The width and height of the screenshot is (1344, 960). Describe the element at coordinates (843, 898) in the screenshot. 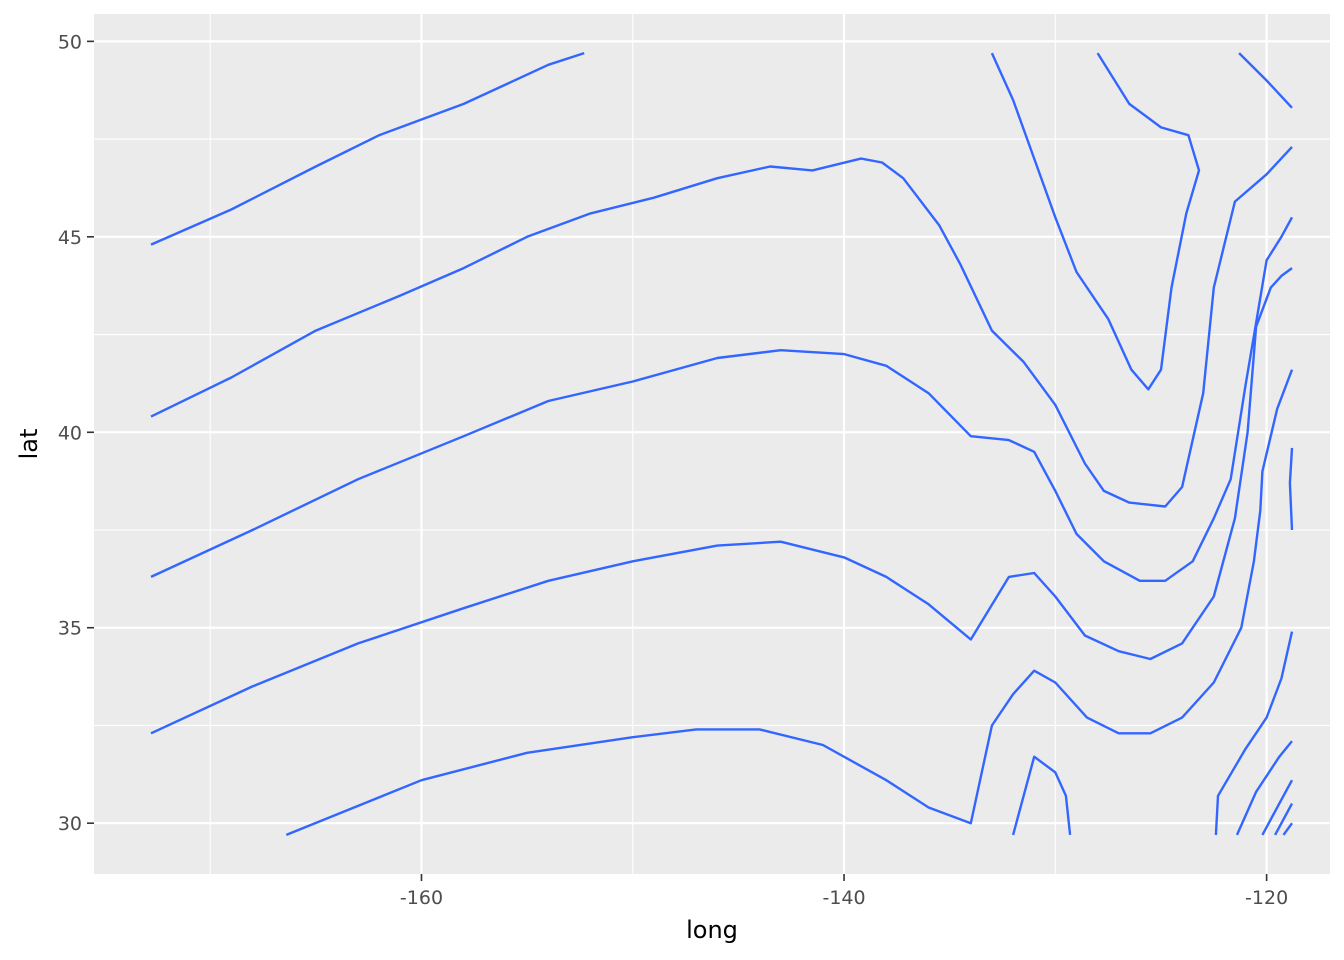

I see `x-tick-label: -140` at that location.